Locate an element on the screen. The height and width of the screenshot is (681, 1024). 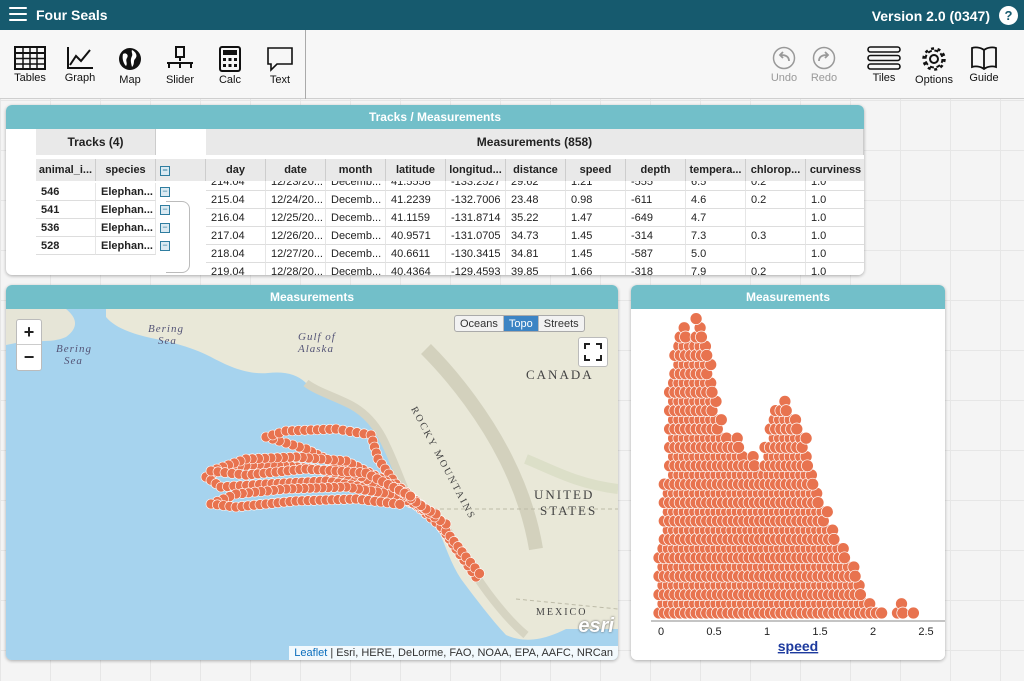
tiles-button: Tiles is located at coordinates (884, 64).